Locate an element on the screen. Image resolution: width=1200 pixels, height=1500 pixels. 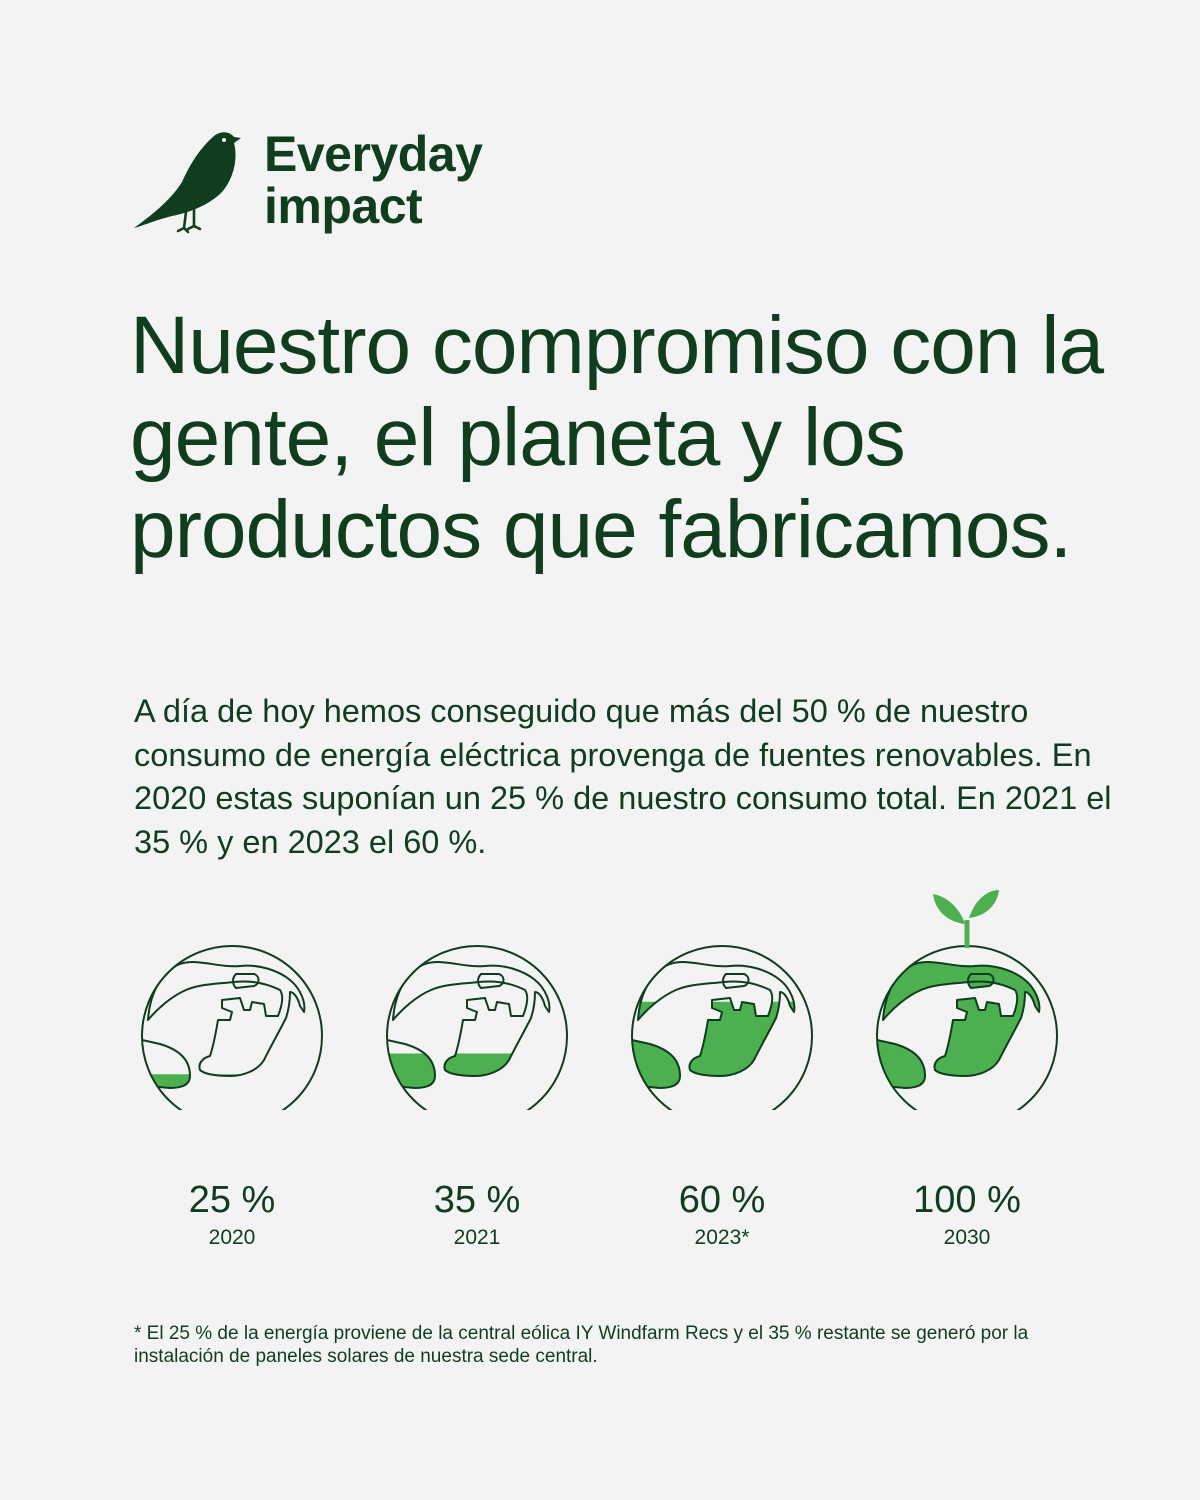
brand-wordmark: Everyday impact is located at coordinates (373, 180).